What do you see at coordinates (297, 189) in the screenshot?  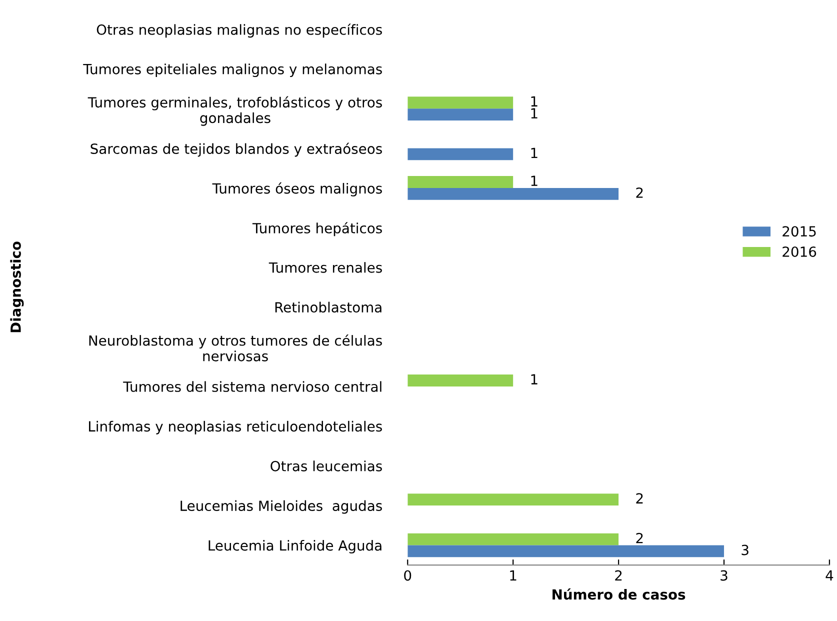 I see `y-tick-label: Tumores óseos malignos` at bounding box center [297, 189].